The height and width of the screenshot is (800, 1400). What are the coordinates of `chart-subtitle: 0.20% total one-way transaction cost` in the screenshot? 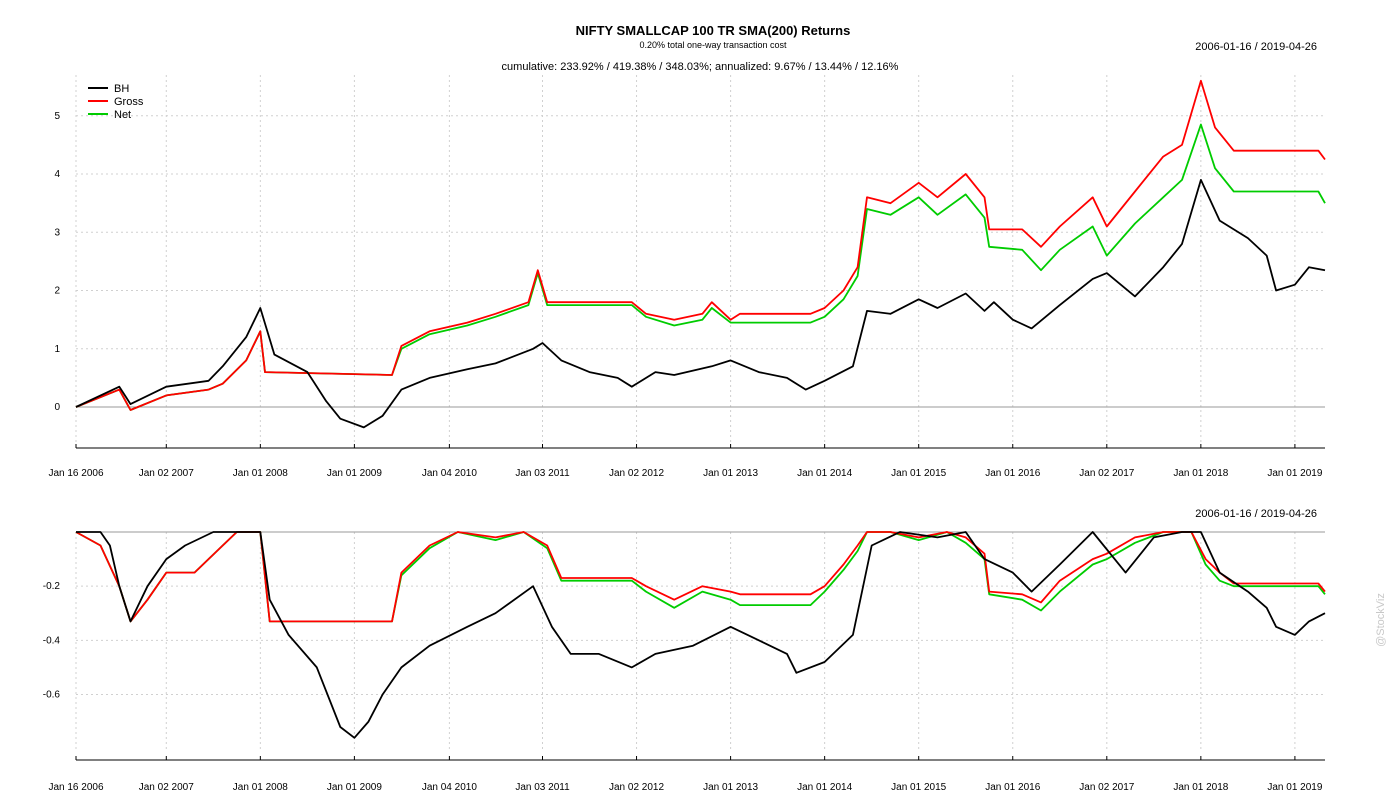 It's located at (713, 45).